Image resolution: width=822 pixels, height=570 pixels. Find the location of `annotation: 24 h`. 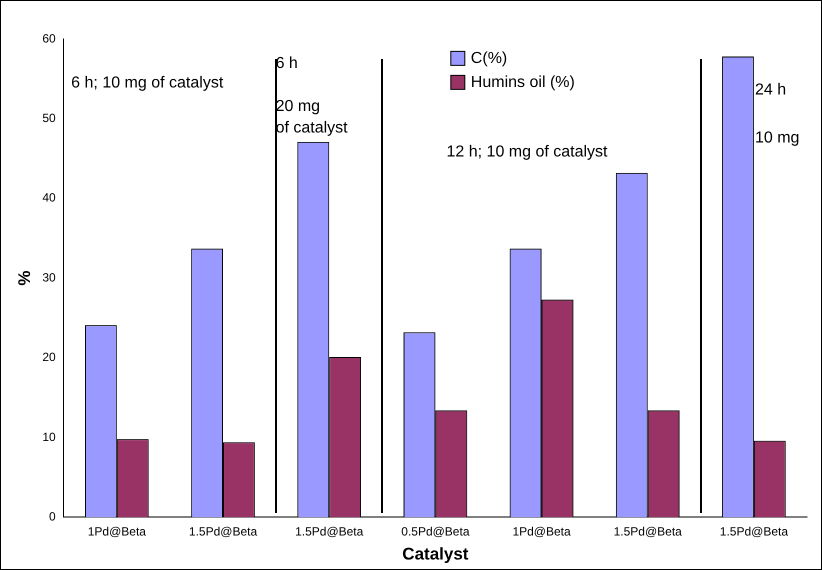

annotation: 24 h is located at coordinates (770, 89).